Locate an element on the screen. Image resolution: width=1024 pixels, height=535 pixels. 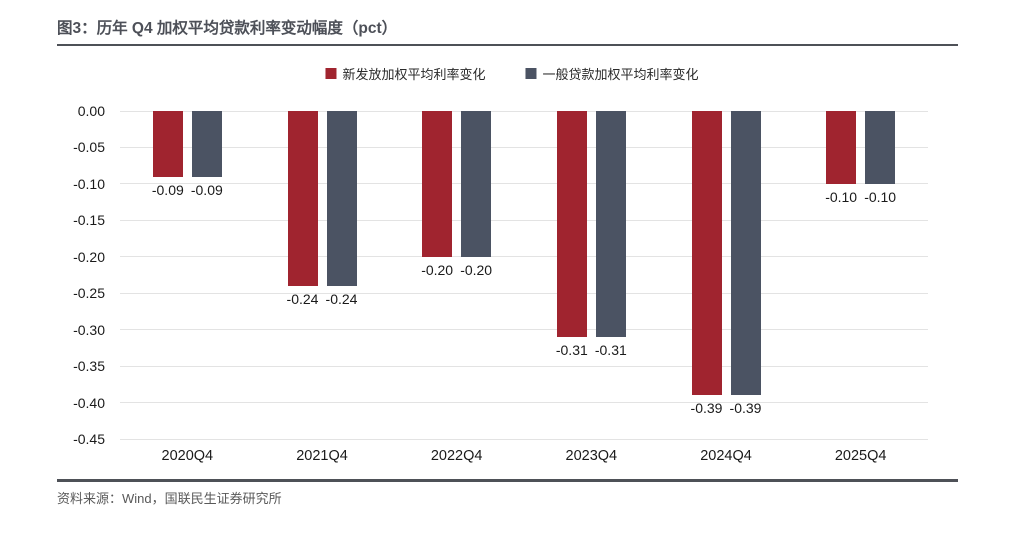
y-tick-label: -0.40 is located at coordinates (89, 402).